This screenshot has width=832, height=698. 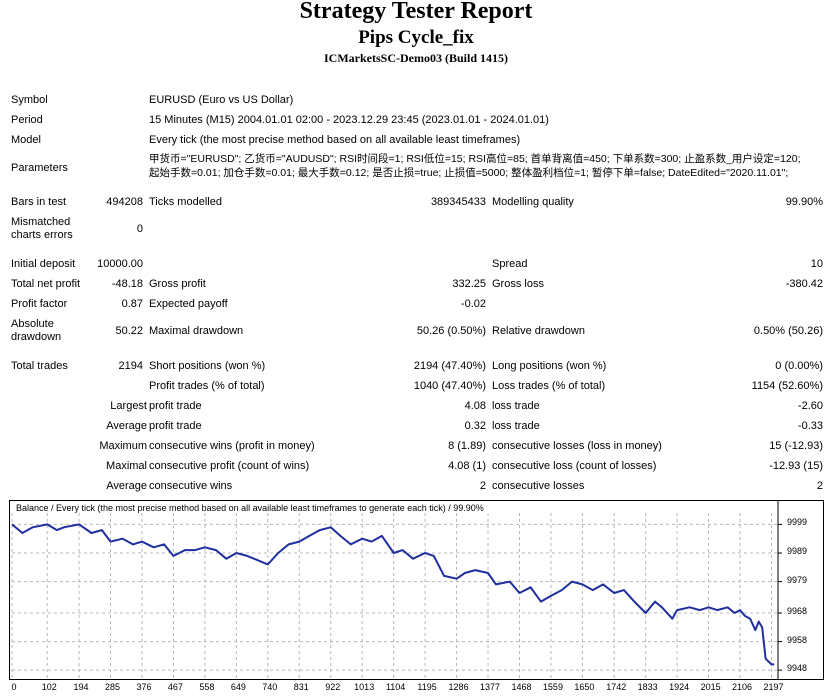 I want to click on x-tick-label: 1468, so click(x=521, y=687).